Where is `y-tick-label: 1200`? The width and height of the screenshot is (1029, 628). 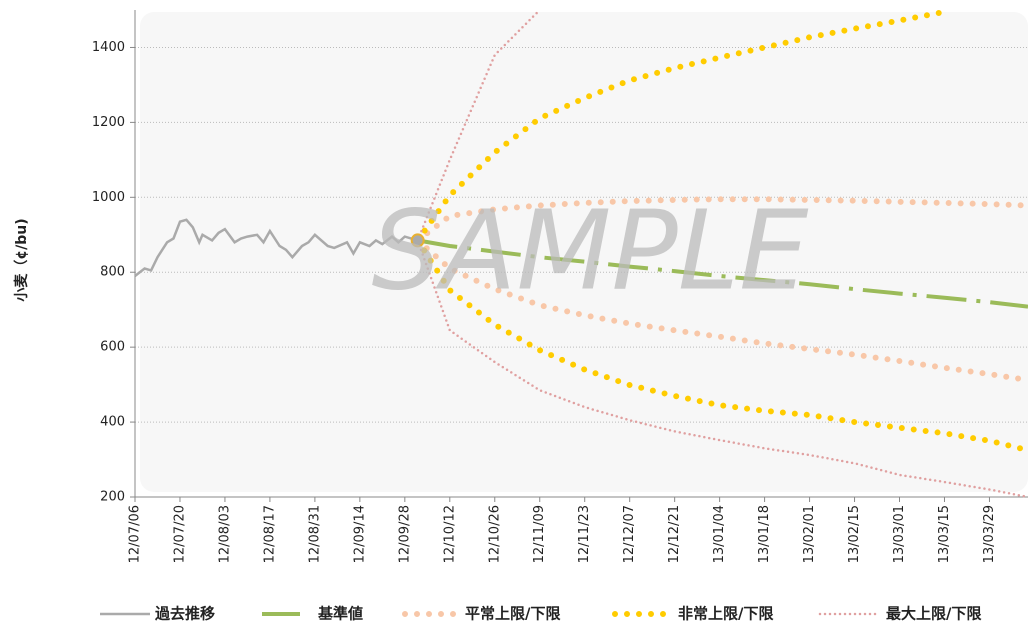
y-tick-label: 1200 is located at coordinates (108, 122).